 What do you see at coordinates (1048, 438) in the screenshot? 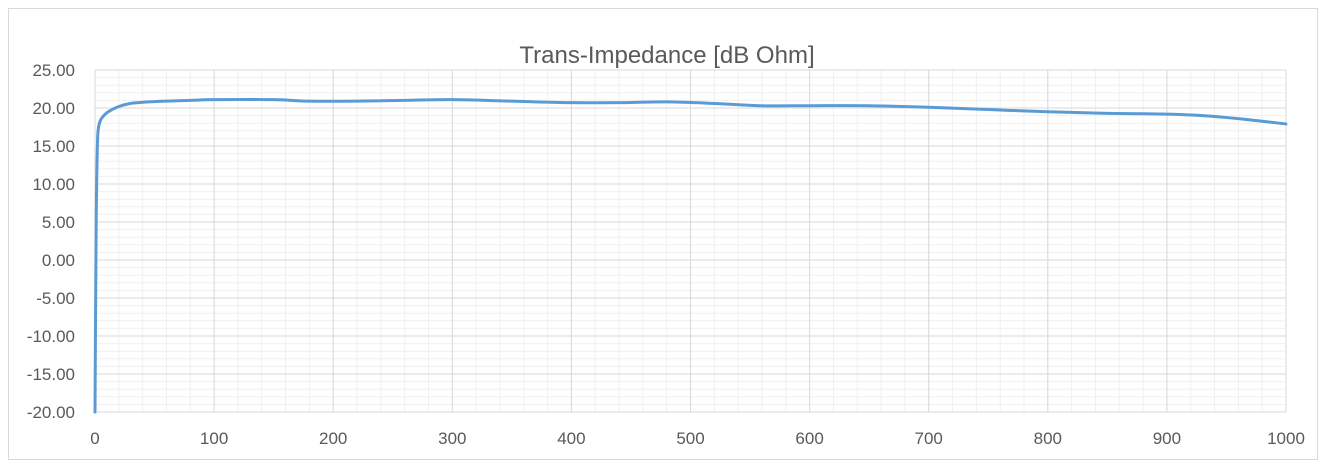
I see `x-tick-label: 800` at bounding box center [1048, 438].